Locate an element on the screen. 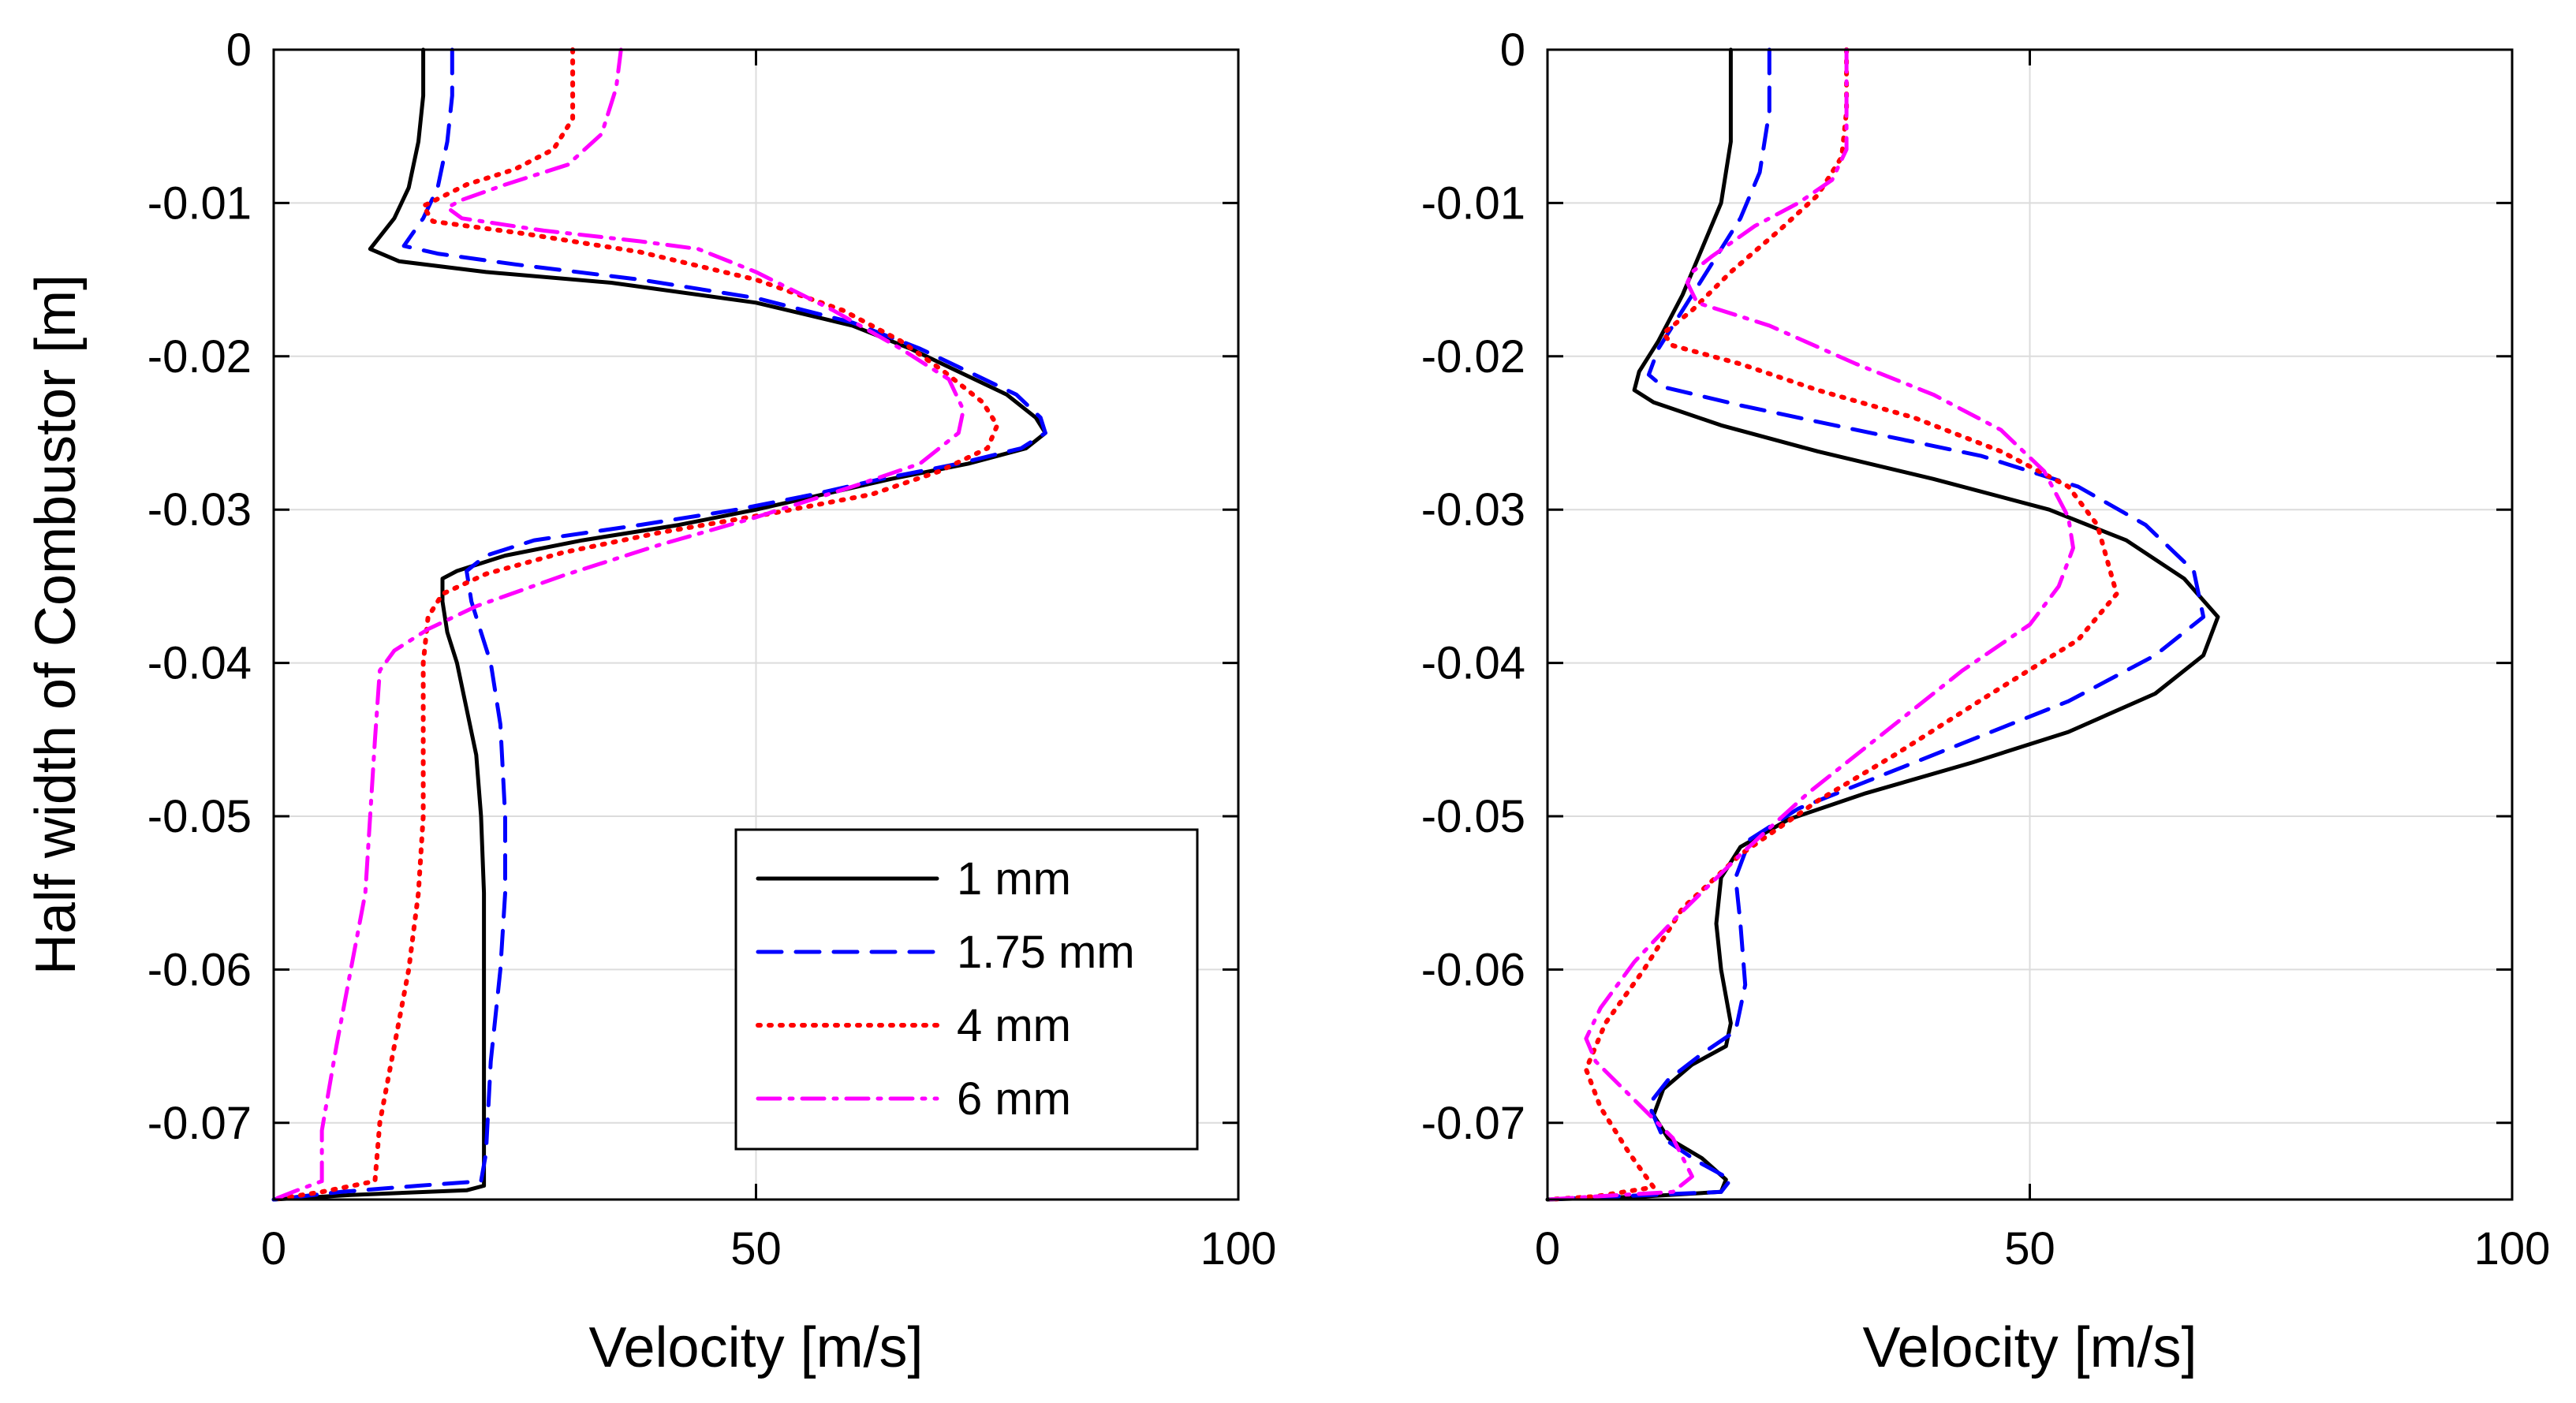 The width and height of the screenshot is (2576, 1403). legend-label: 1 mm is located at coordinates (1014, 879).